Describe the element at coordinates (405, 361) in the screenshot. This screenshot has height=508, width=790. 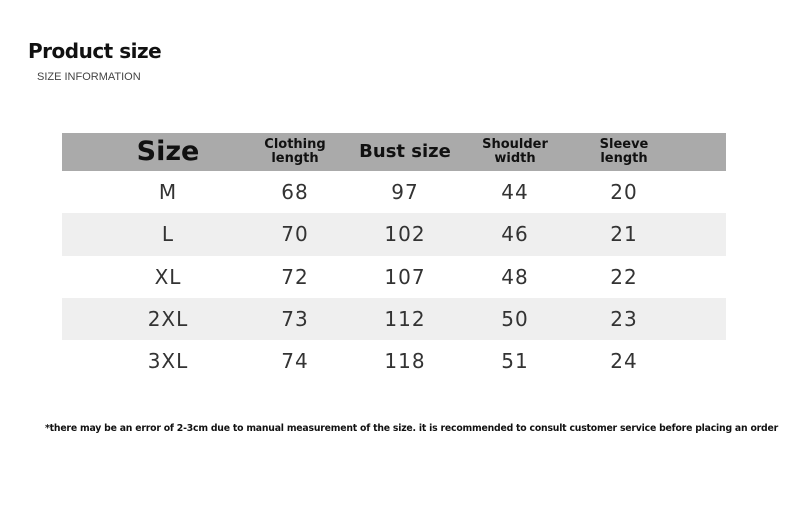
I see `cell-bust-size: 118` at that location.